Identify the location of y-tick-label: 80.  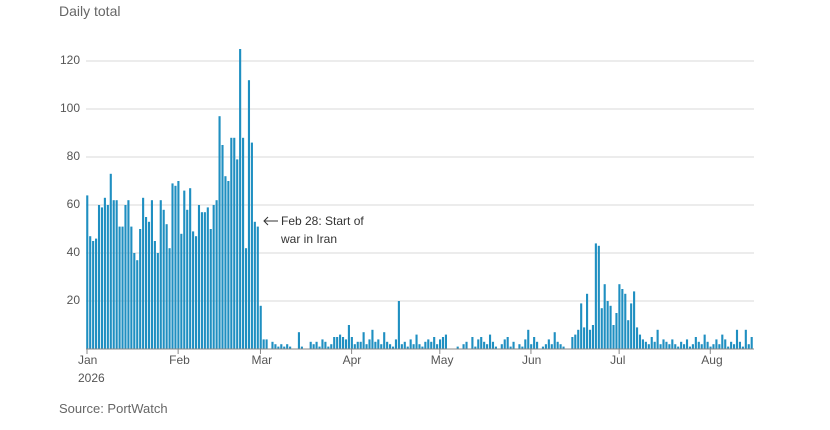
(74, 156).